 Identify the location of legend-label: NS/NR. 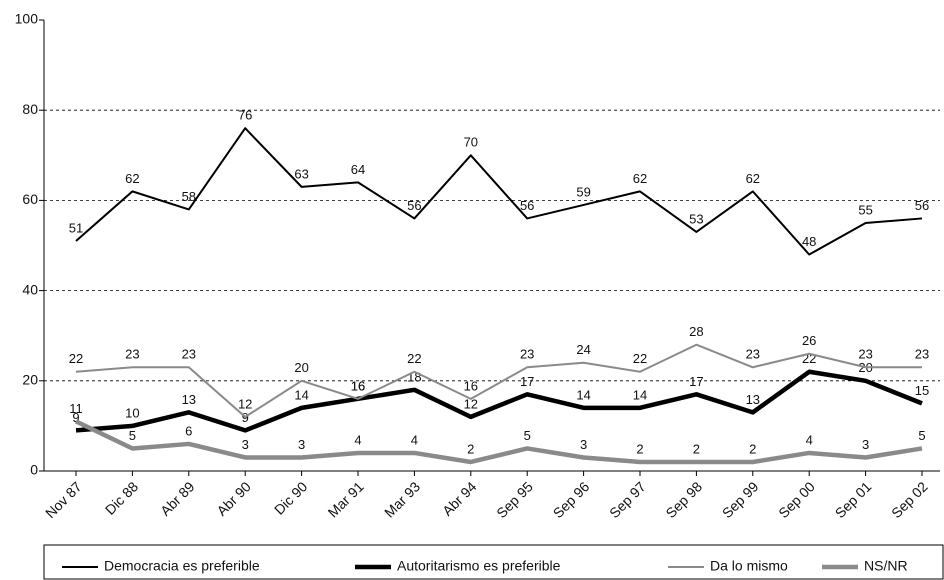
(886, 566).